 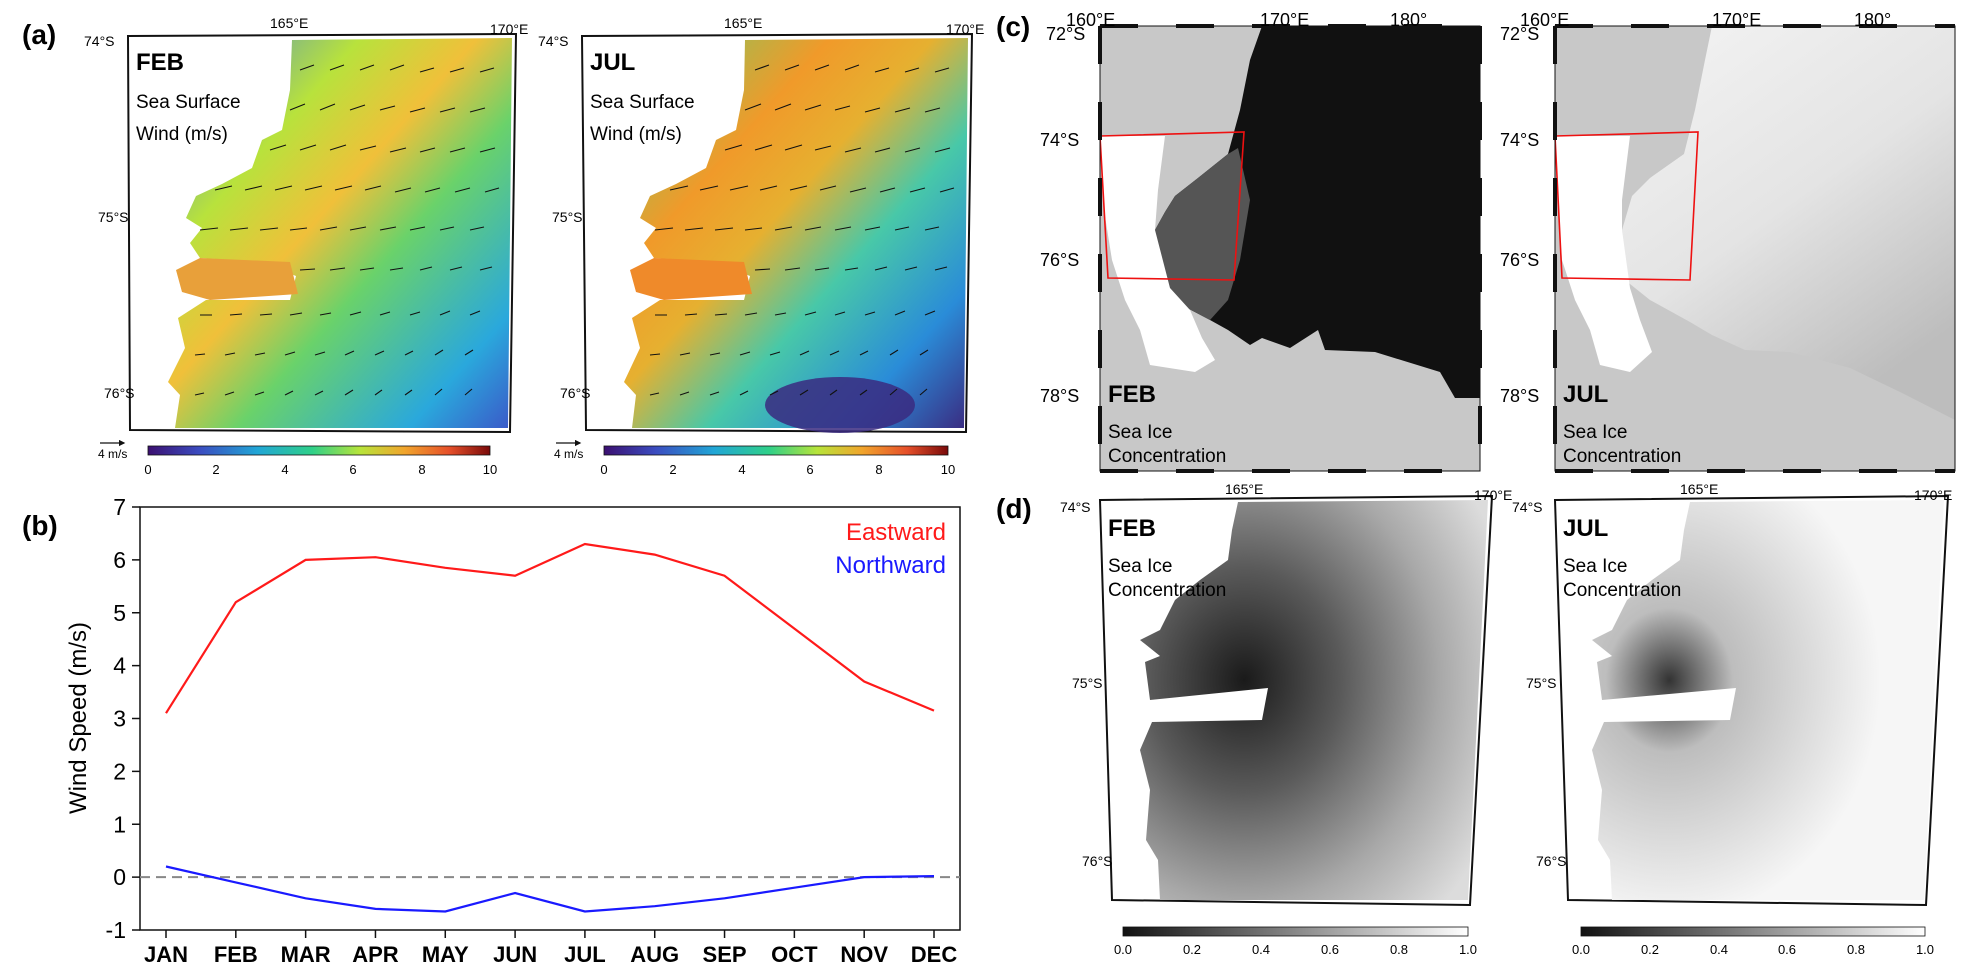 I want to click on colorbar-tick-5: 1.0, so click(x=1925, y=949).